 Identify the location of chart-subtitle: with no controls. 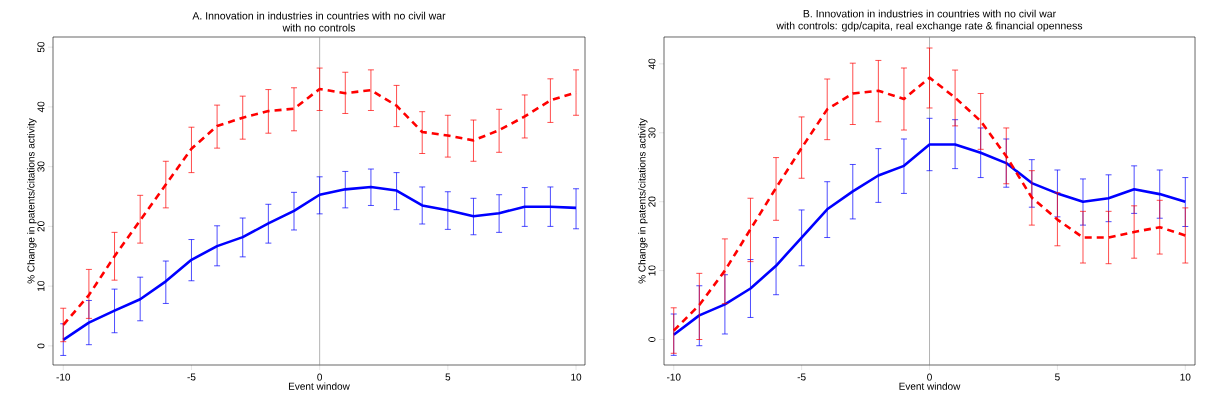
(319, 27).